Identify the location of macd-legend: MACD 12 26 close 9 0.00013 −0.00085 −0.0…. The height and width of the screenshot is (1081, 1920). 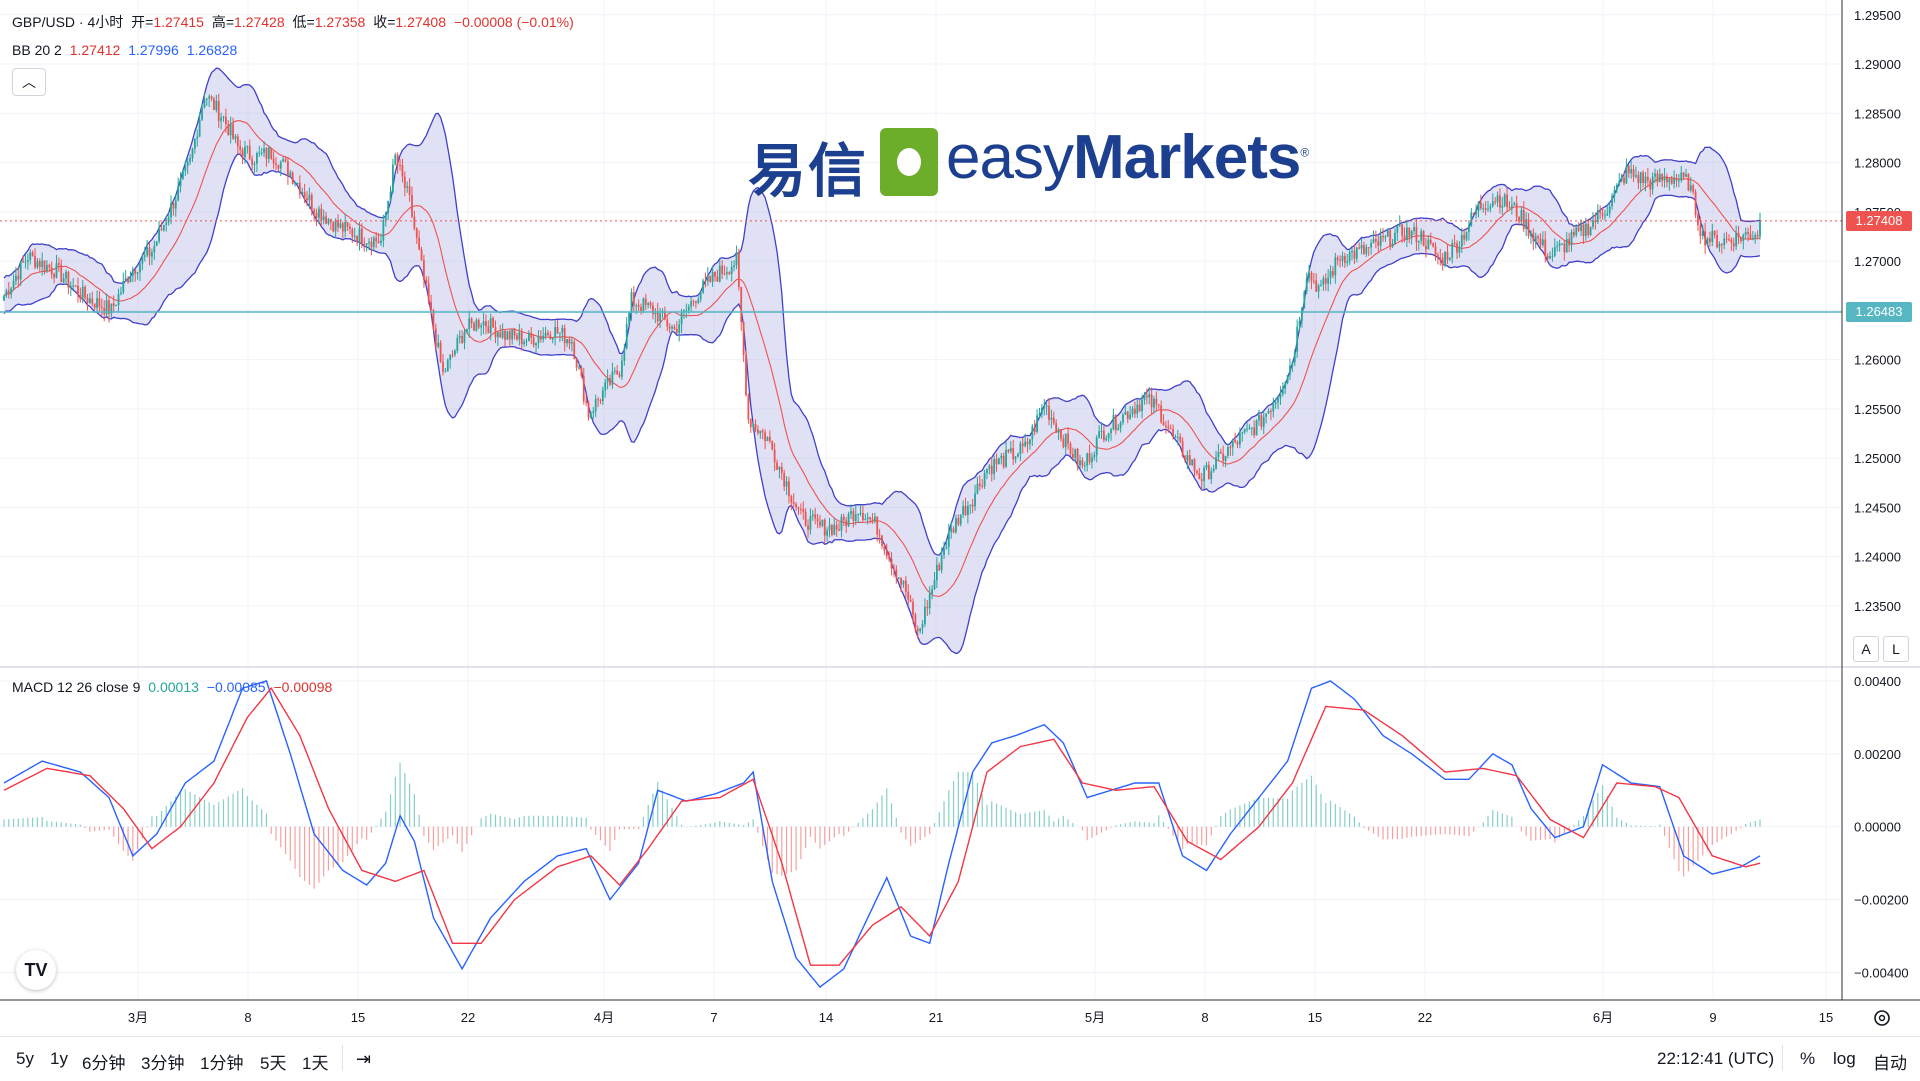
(174, 687).